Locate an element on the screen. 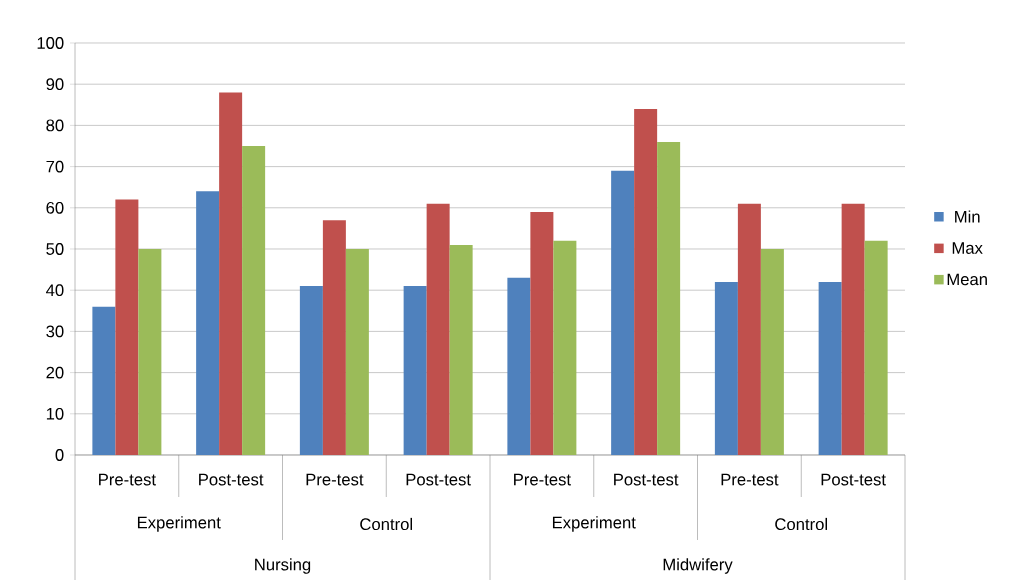  y-tick-label: 40 is located at coordinates (55, 290).